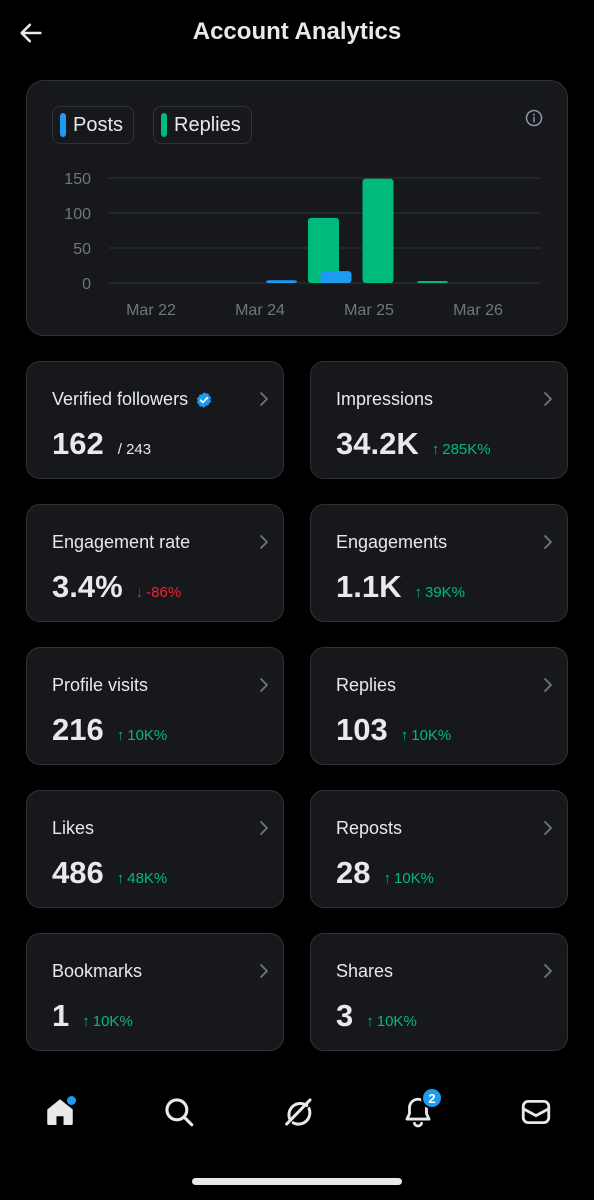  I want to click on y-tick-label: 50, so click(82, 249).